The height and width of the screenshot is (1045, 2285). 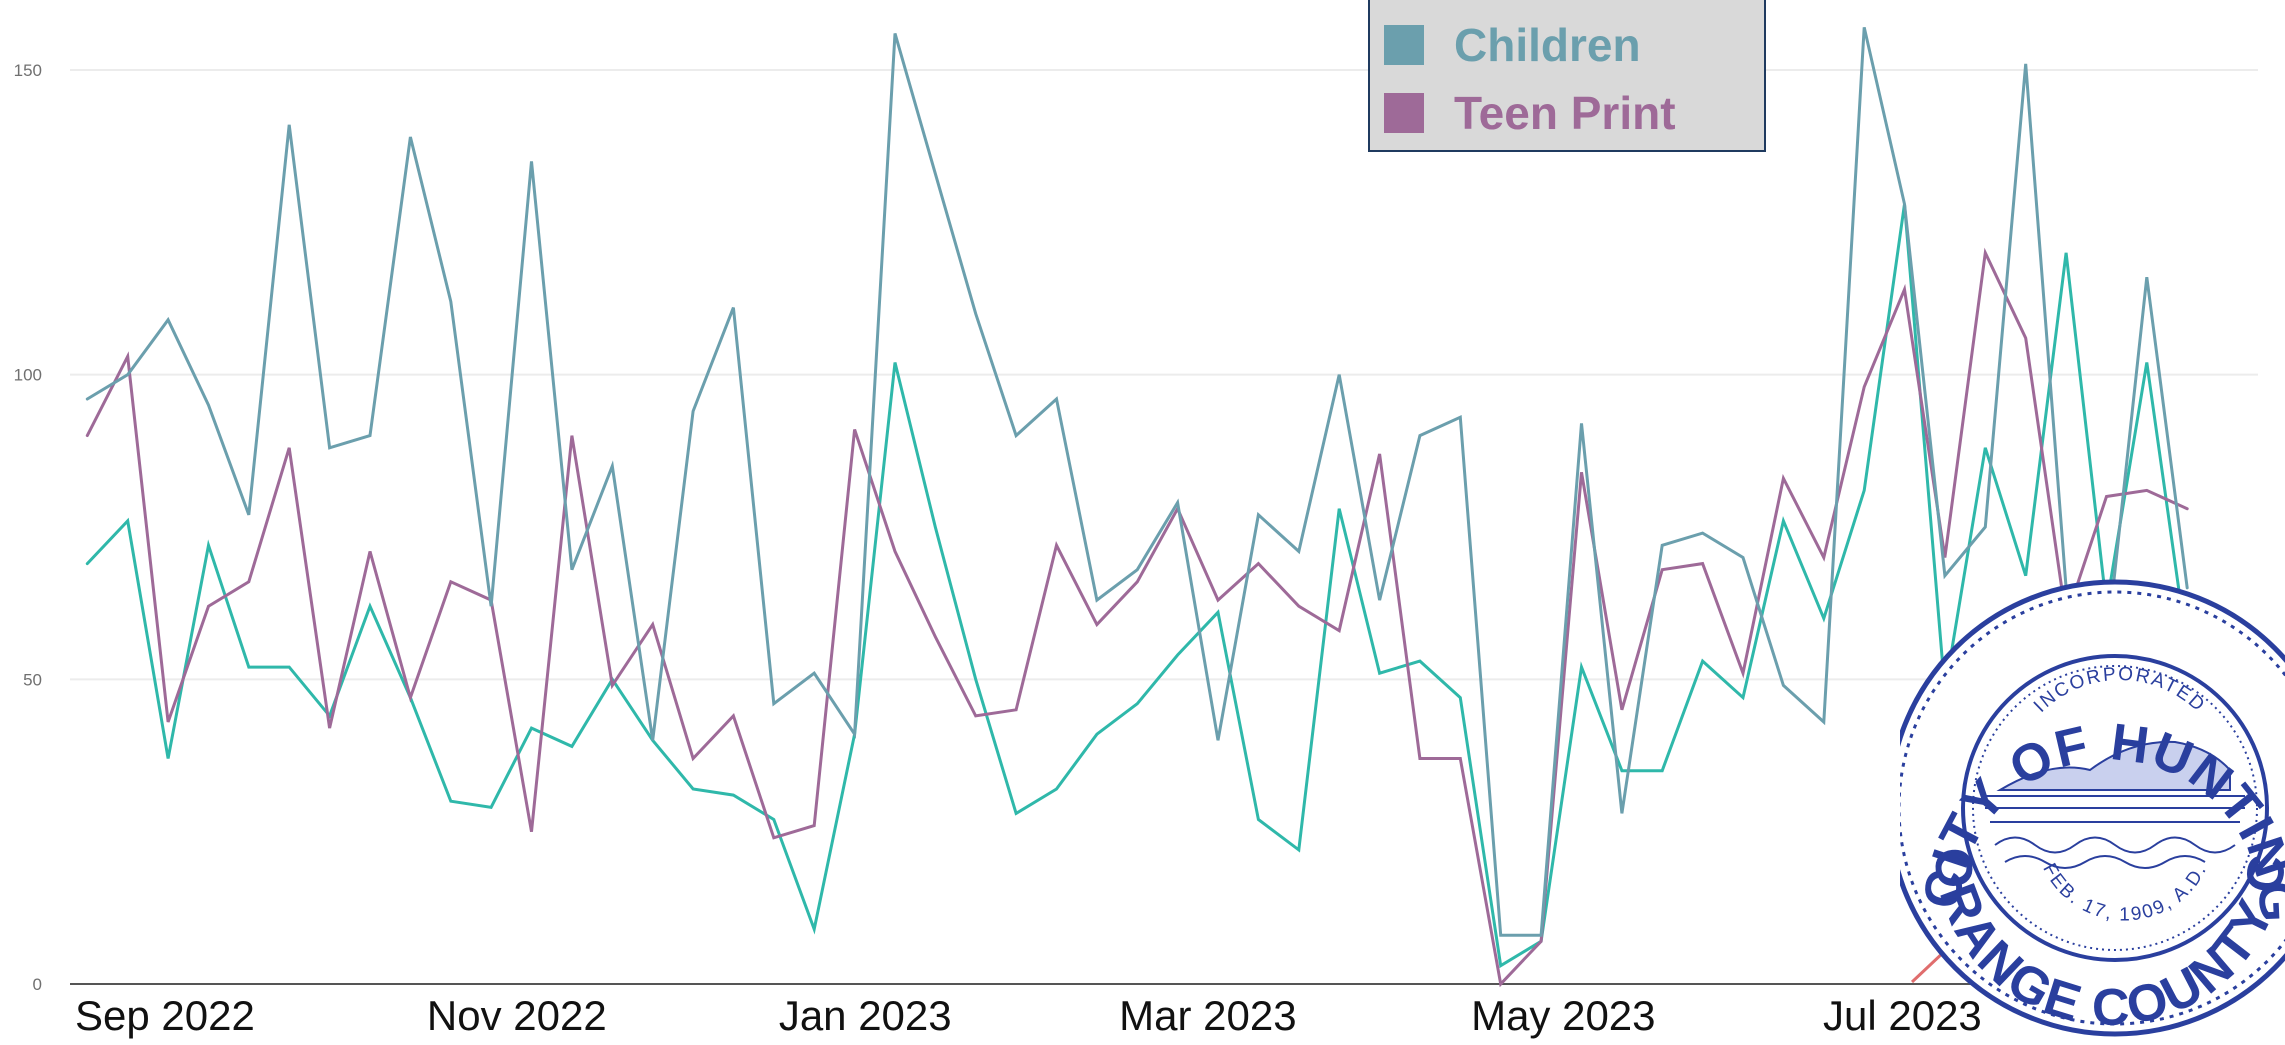 What do you see at coordinates (1207, 1015) in the screenshot?
I see `x-tick-label: Mar 2023` at bounding box center [1207, 1015].